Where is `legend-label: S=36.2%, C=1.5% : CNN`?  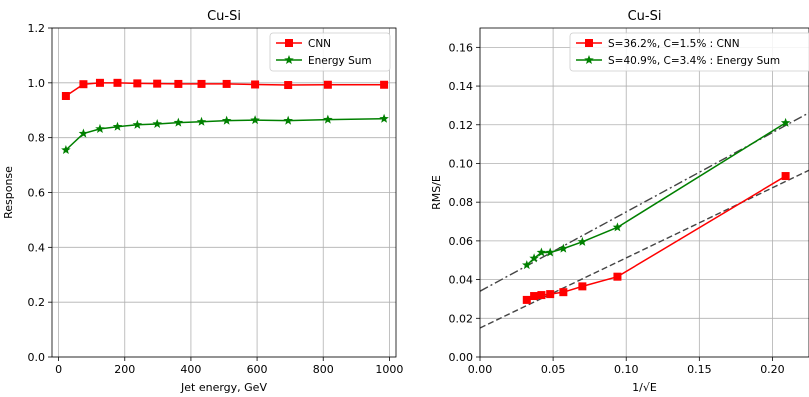
legend-label: S=36.2%, C=1.5% : CNN is located at coordinates (674, 44).